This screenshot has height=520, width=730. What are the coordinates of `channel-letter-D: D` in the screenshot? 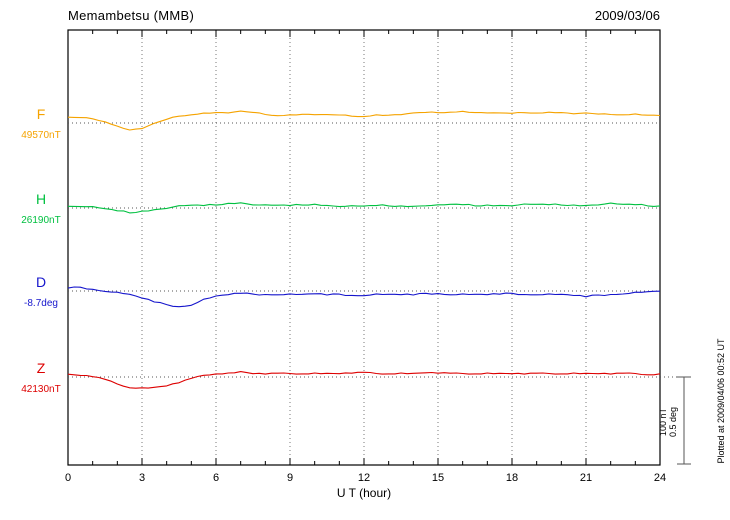 It's located at (41, 282).